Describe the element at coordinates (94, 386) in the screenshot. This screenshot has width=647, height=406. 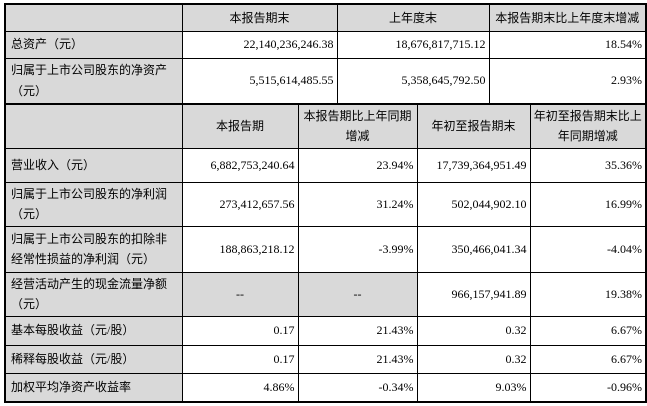
I see `row-label: 加权平均净资产收益率` at that location.